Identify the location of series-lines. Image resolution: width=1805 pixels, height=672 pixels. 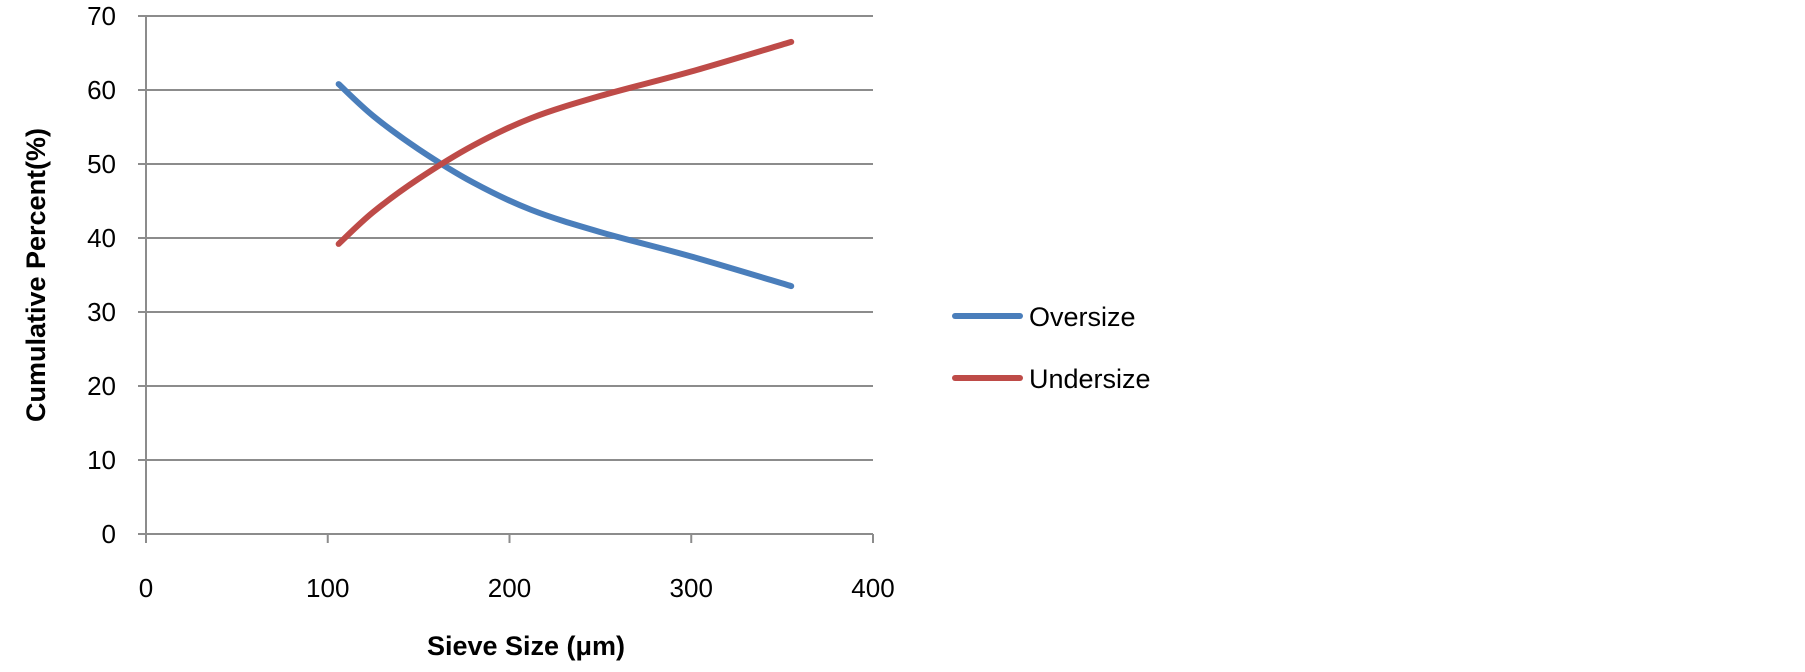
(565, 164).